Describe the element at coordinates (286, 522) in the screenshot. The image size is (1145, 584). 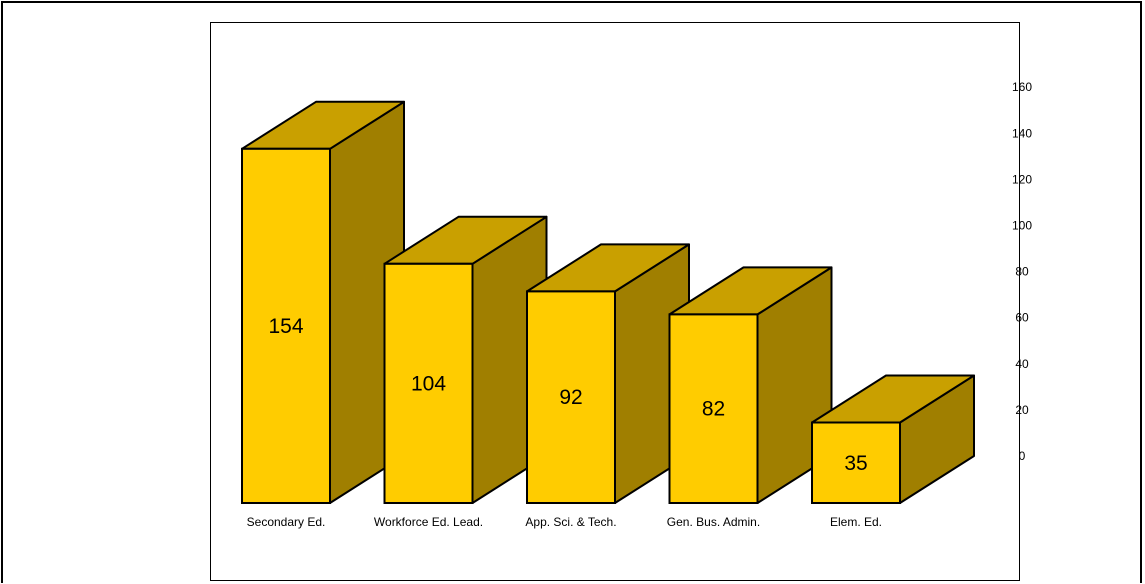
I see `category-label: Secondary Ed.` at that location.